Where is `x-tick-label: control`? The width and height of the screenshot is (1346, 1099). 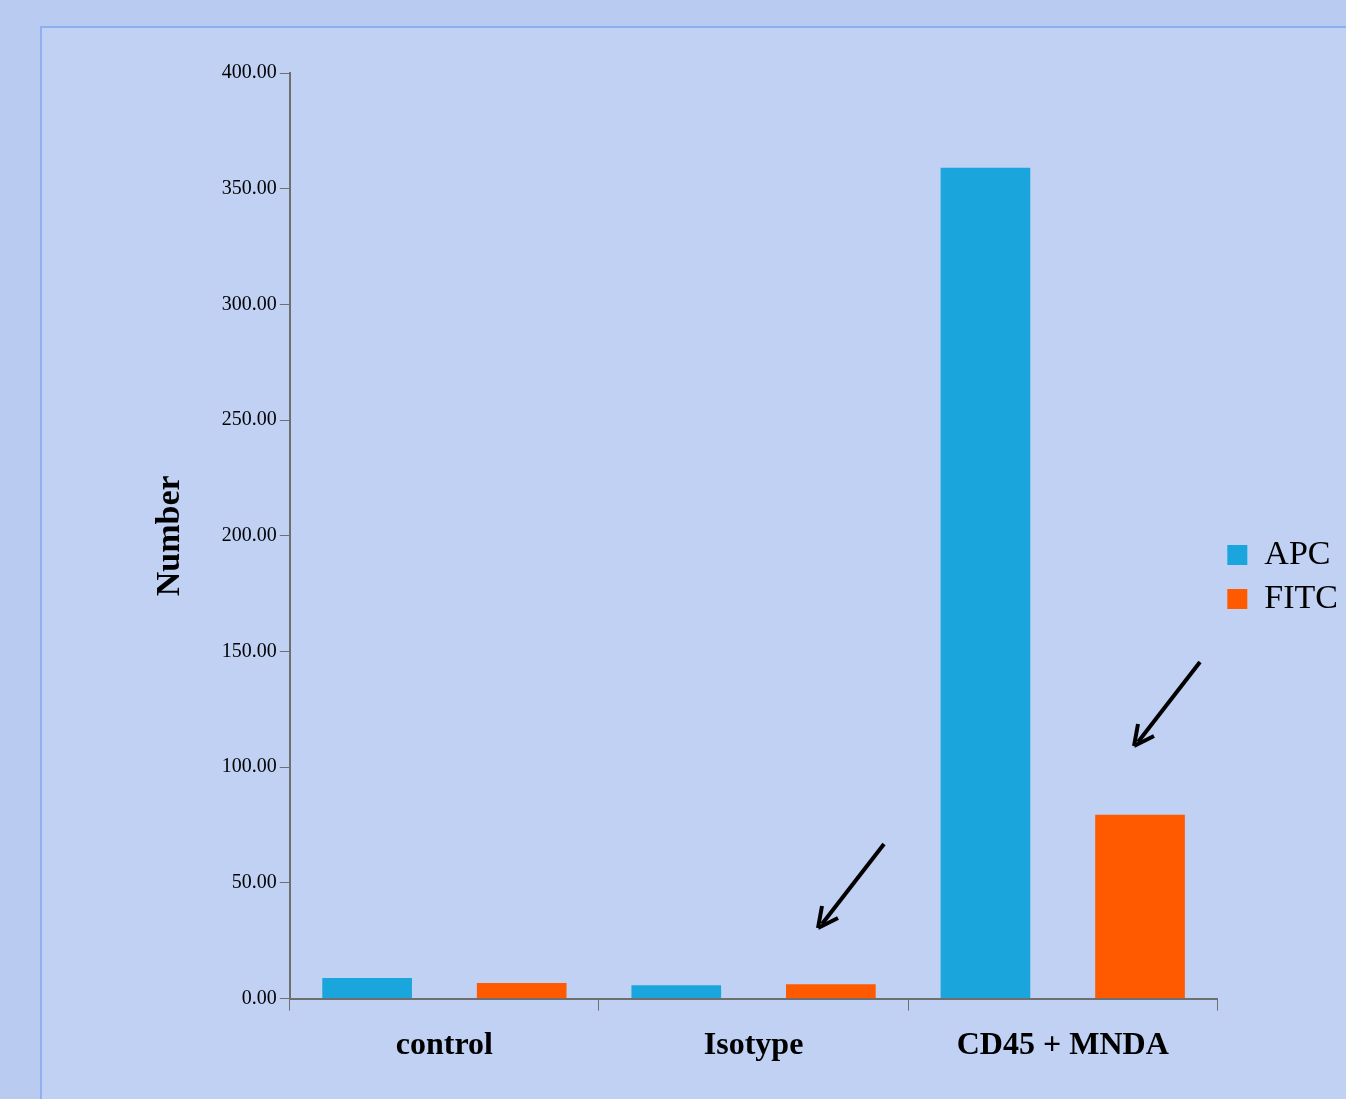 x-tick-label: control is located at coordinates (444, 1043).